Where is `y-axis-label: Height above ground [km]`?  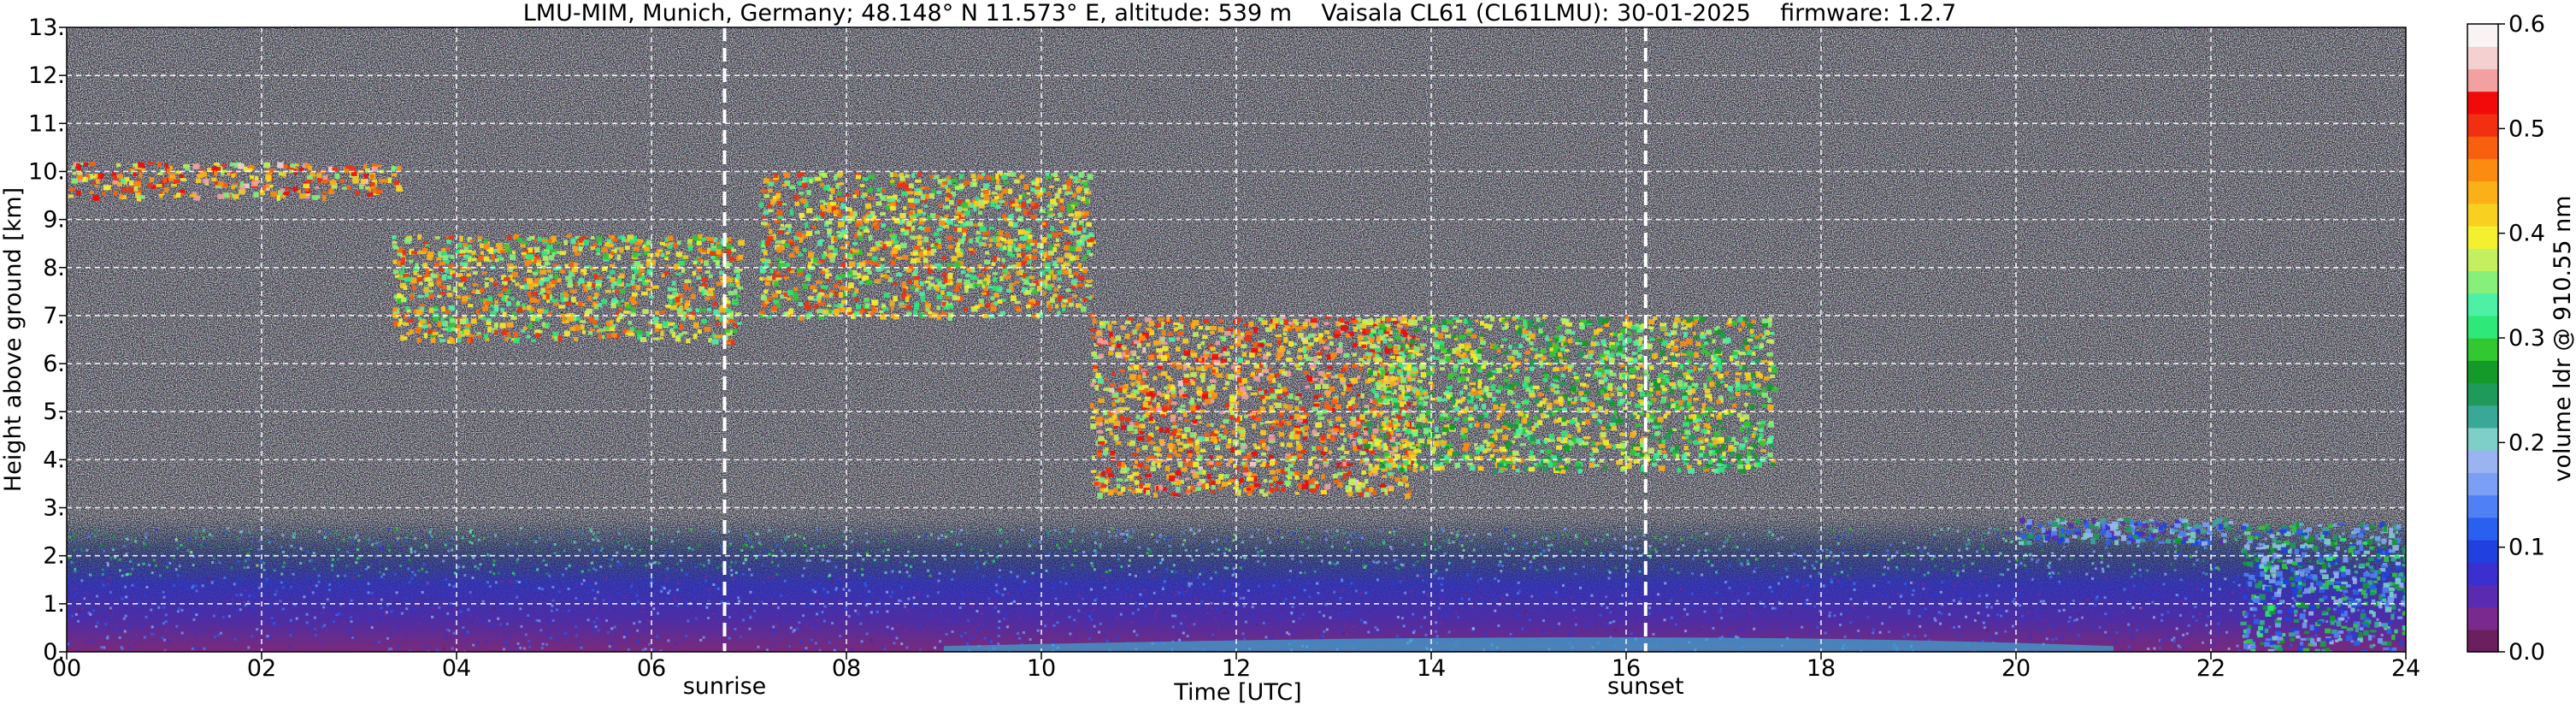 y-axis-label: Height above ground [km] is located at coordinates (14, 339).